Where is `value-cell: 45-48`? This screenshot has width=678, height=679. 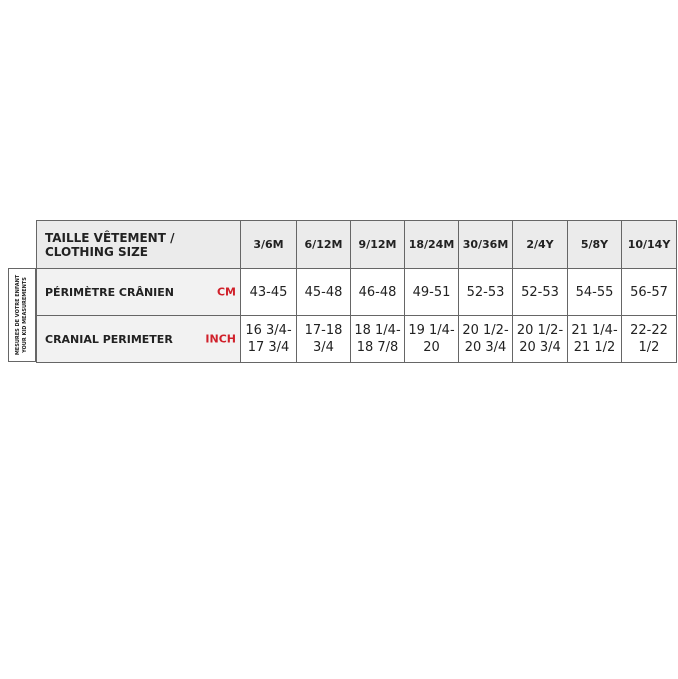 value-cell: 45-48 is located at coordinates (323, 292).